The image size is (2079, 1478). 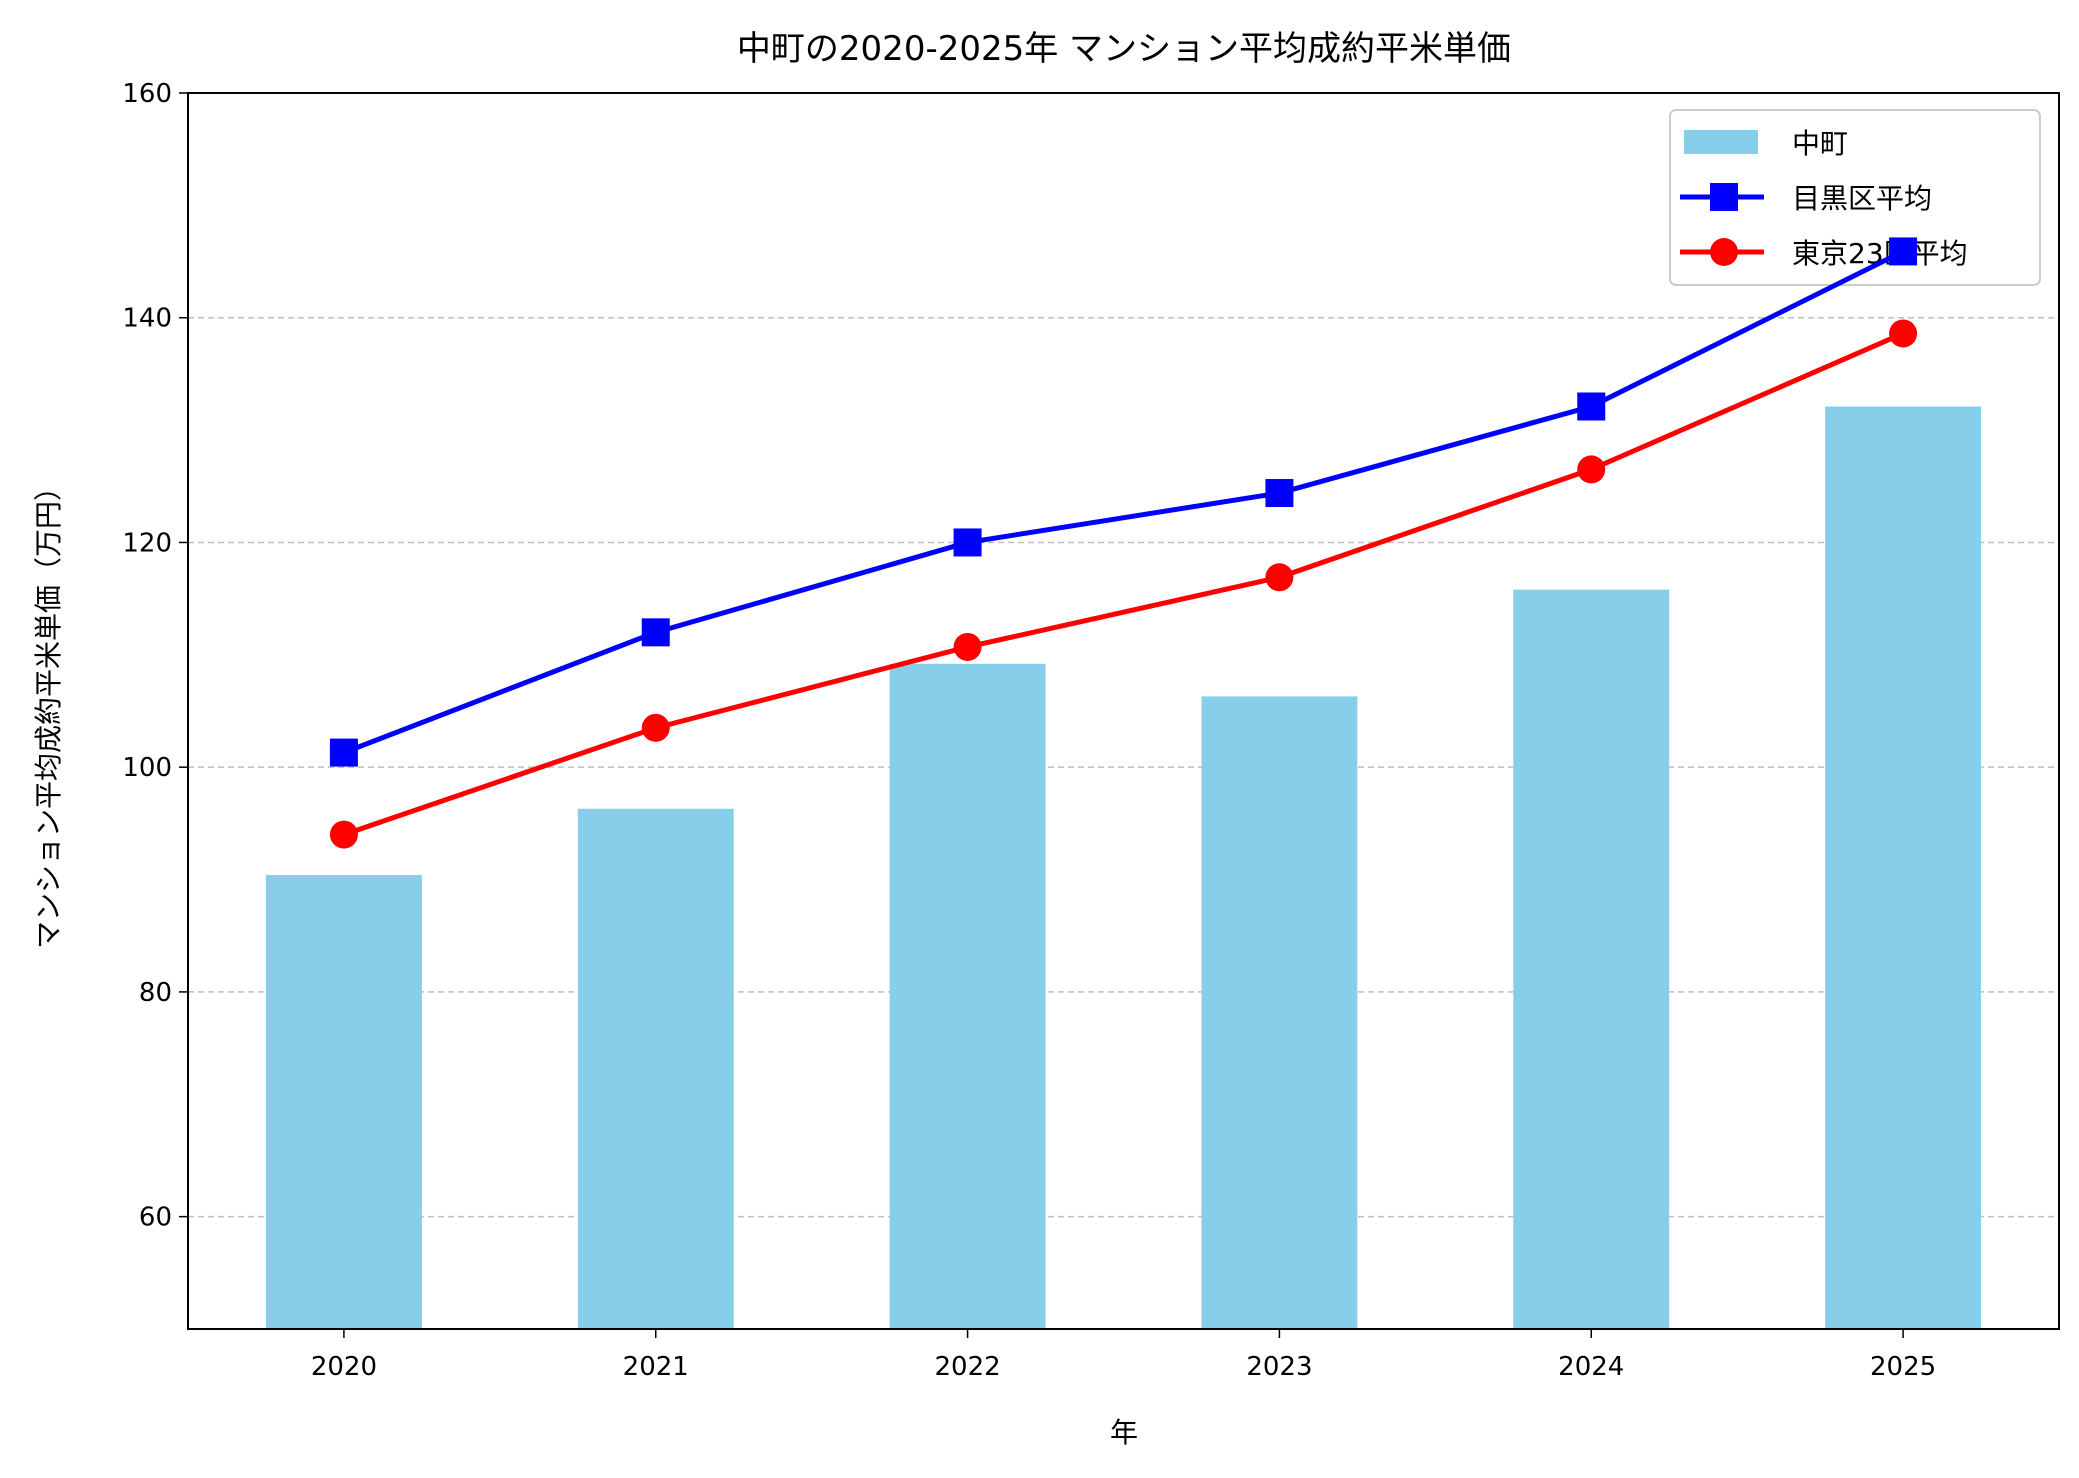 What do you see at coordinates (155, 993) in the screenshot?
I see `y-tick-label: 80` at bounding box center [155, 993].